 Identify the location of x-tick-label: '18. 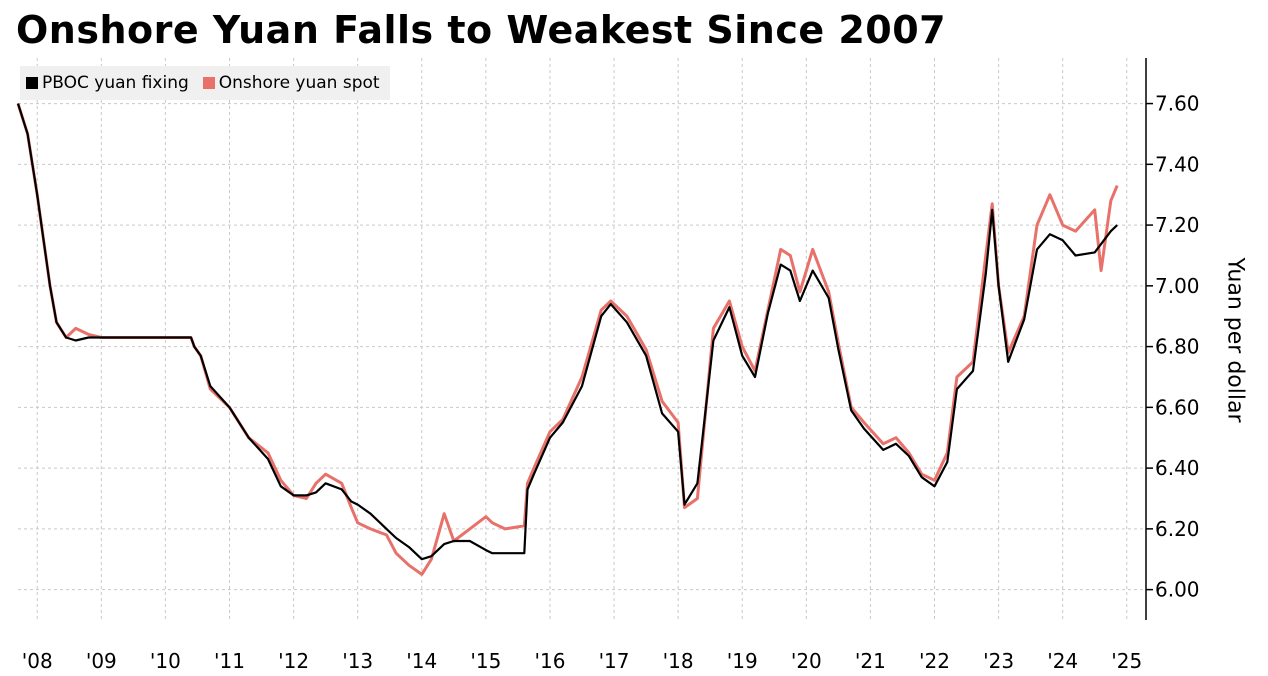
(678, 661).